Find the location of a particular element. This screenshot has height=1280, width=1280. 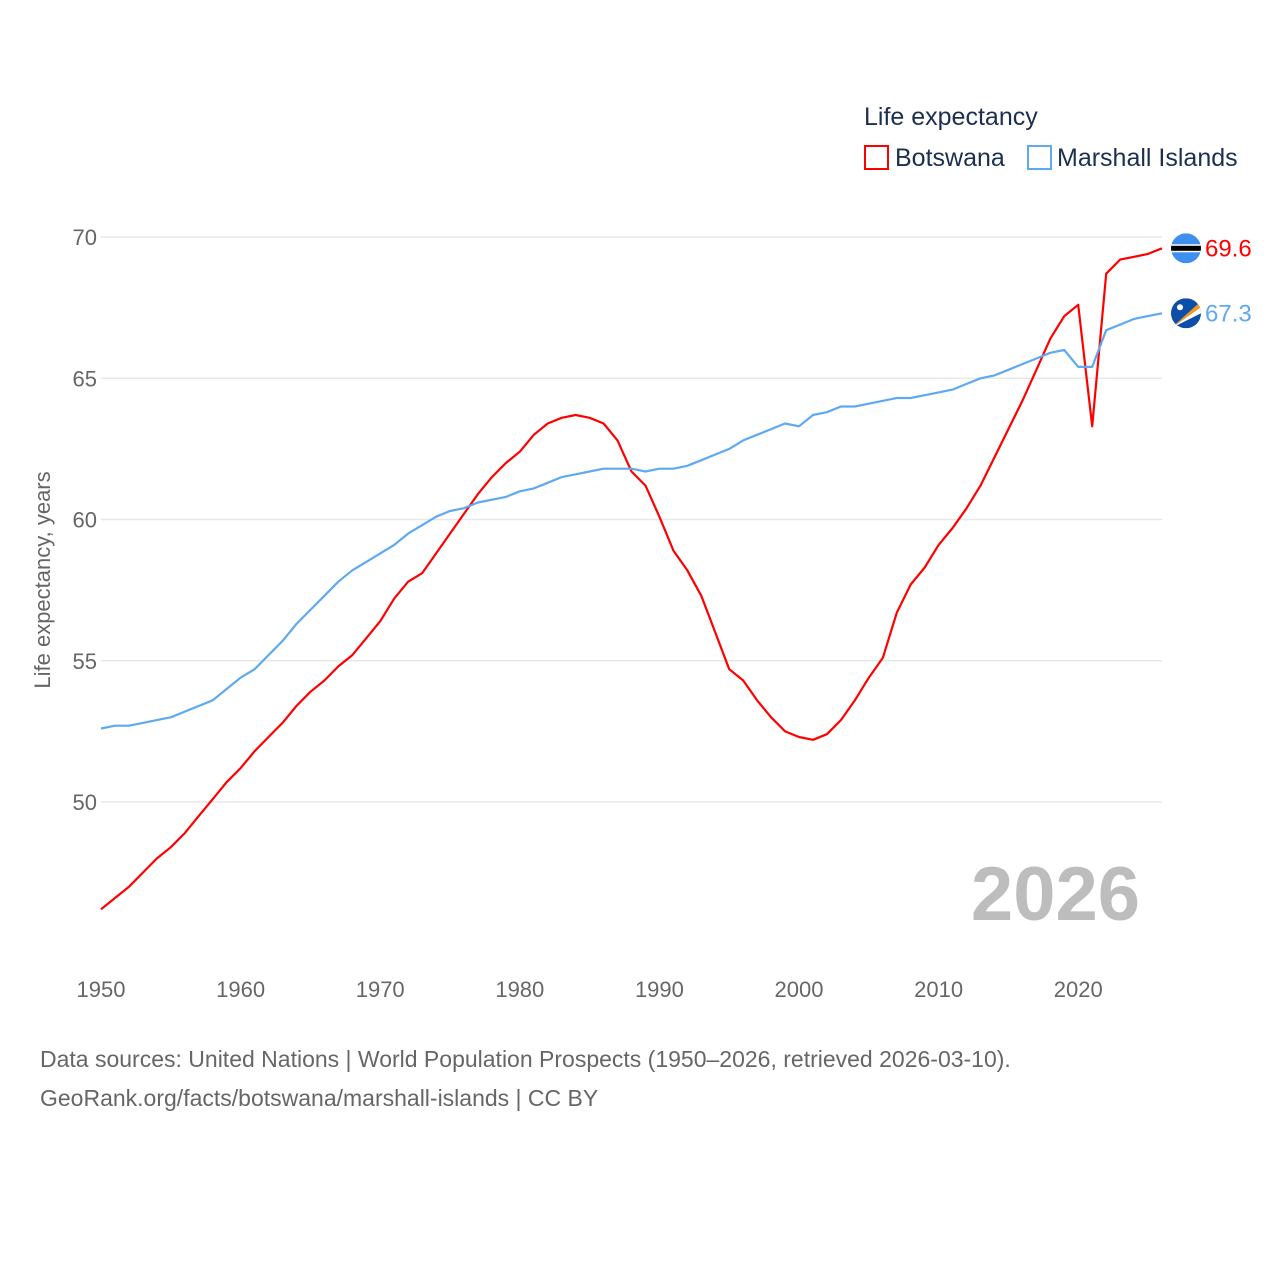

y-tick-label: 65 is located at coordinates (85, 378).